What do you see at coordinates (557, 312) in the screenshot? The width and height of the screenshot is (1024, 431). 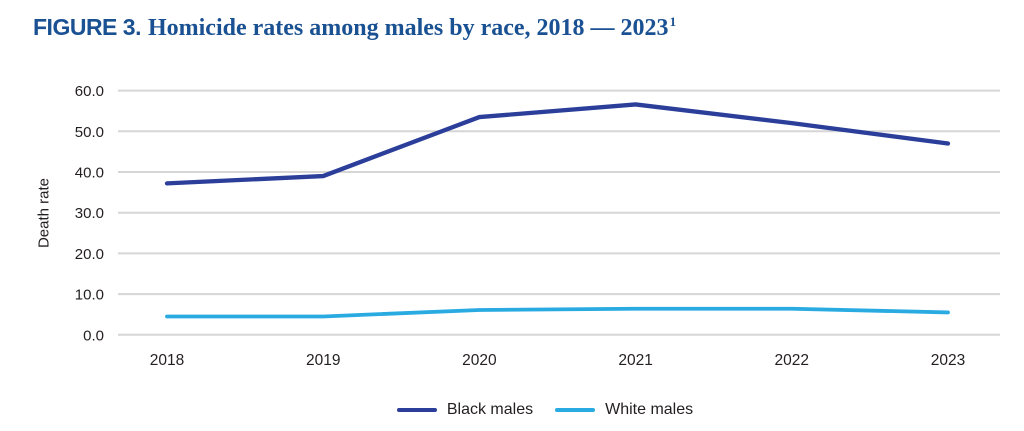 I see `series-line-white-males` at bounding box center [557, 312].